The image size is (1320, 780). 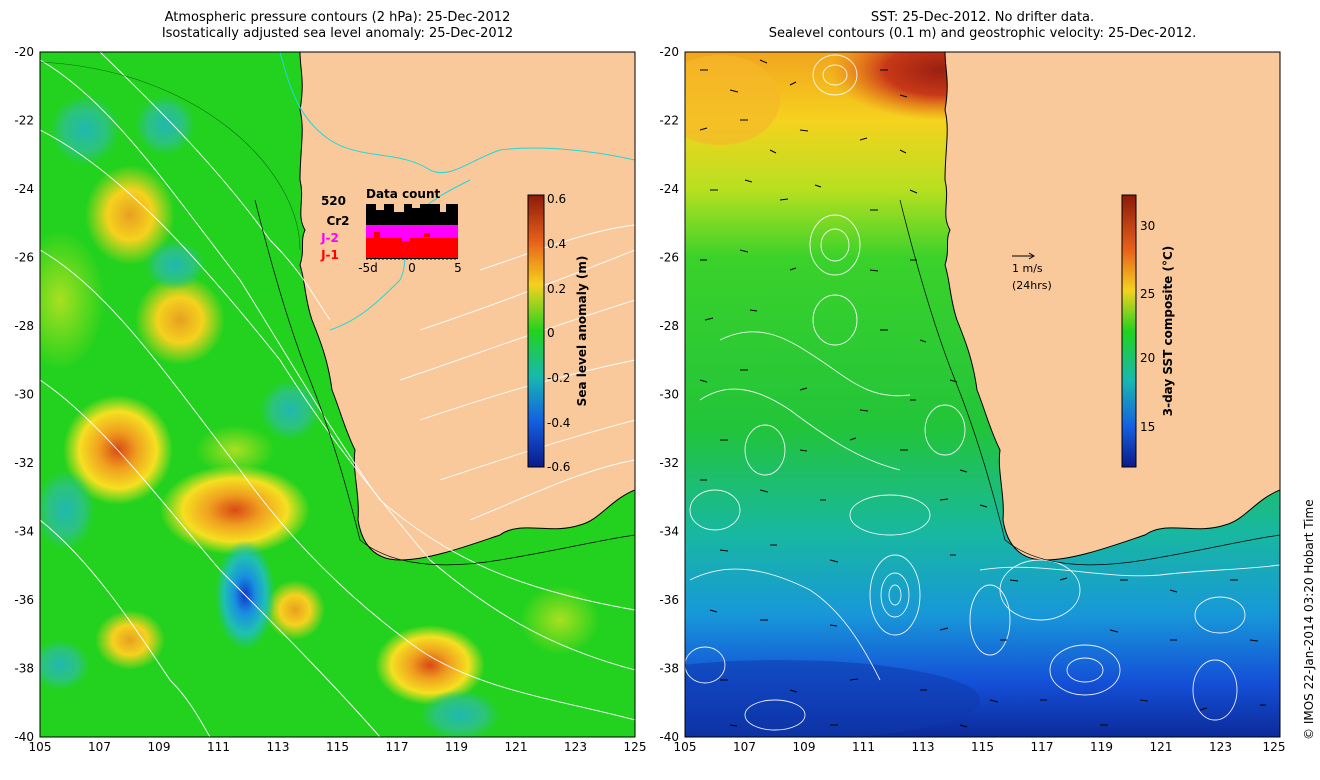 I want to click on inset-title: Data count, so click(x=403, y=194).